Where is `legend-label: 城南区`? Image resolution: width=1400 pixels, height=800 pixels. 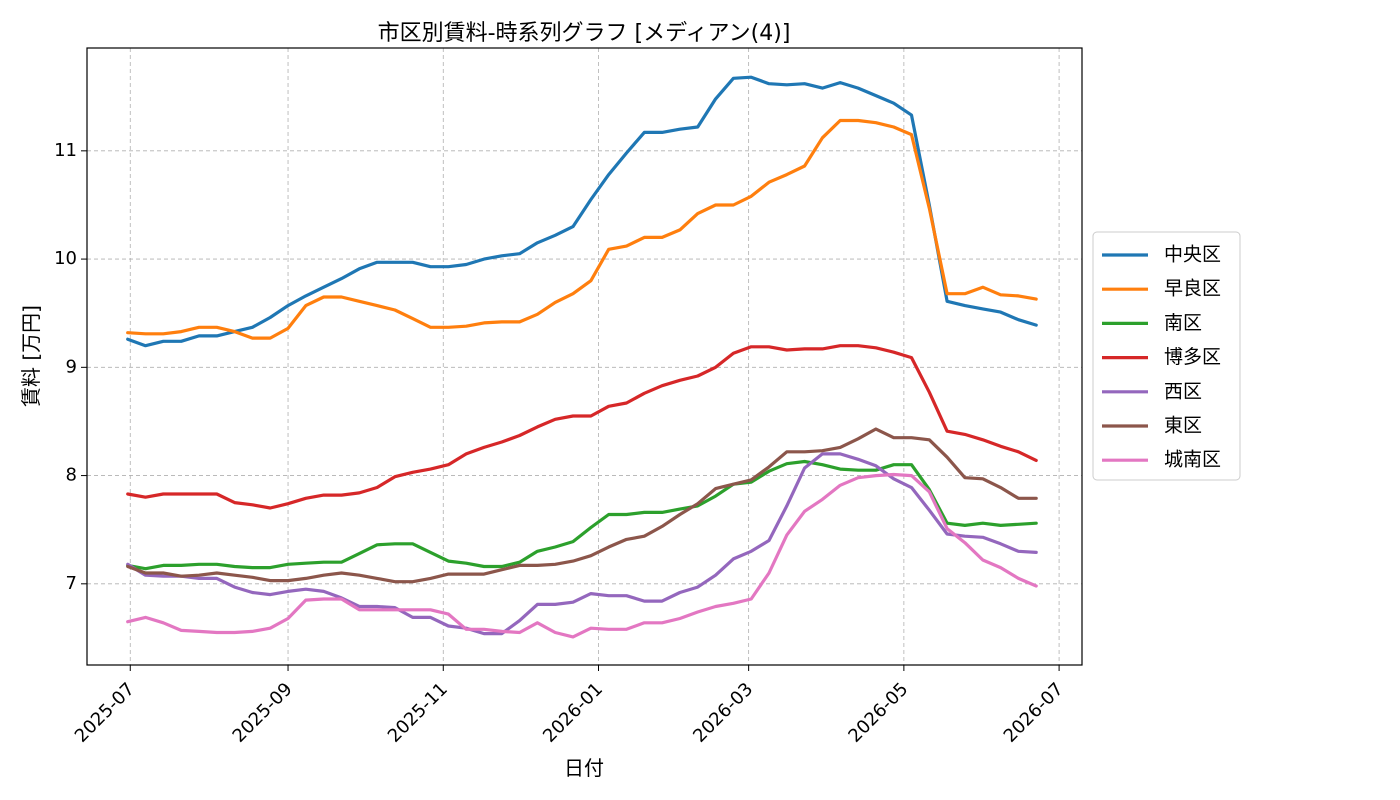
legend-label: 城南区 is located at coordinates (1192, 460).